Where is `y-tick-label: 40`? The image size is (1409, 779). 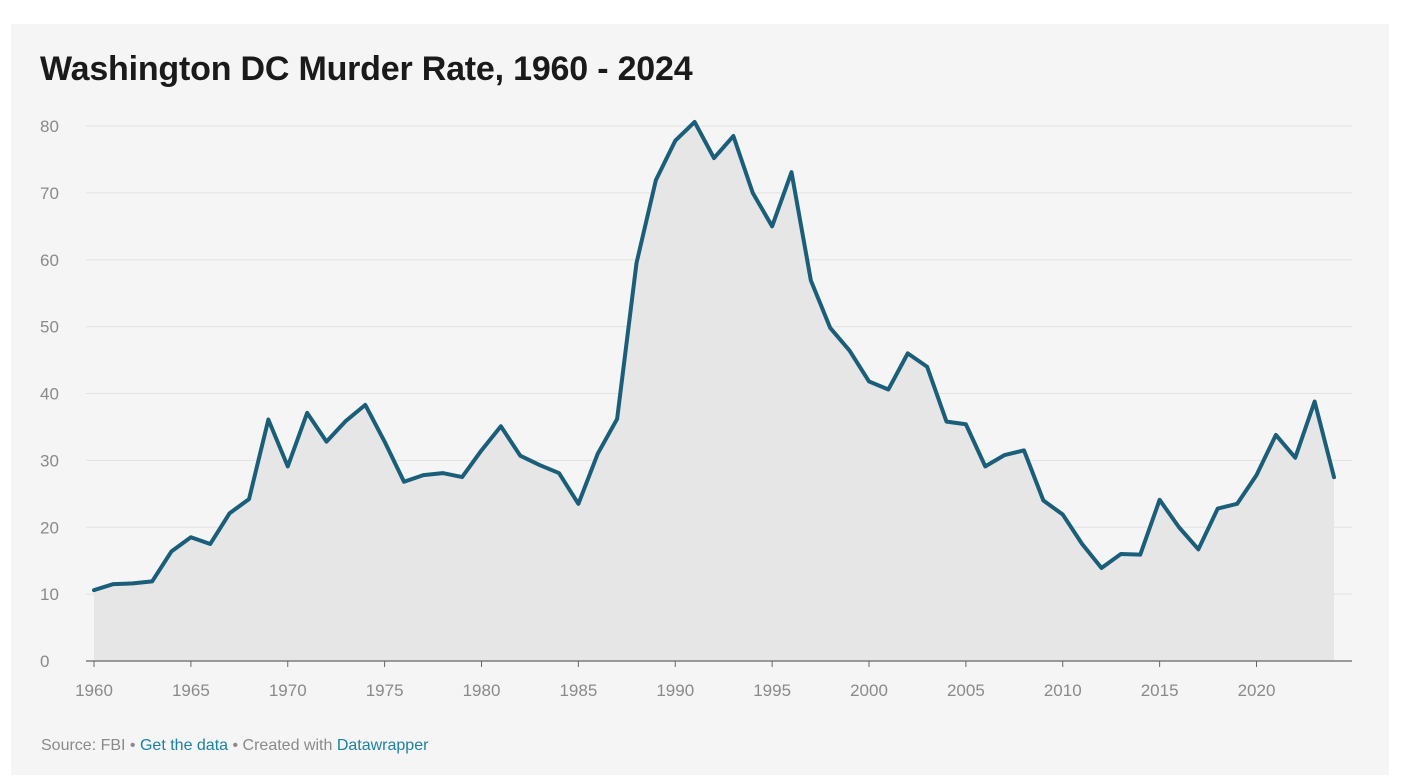 y-tick-label: 40 is located at coordinates (49, 394).